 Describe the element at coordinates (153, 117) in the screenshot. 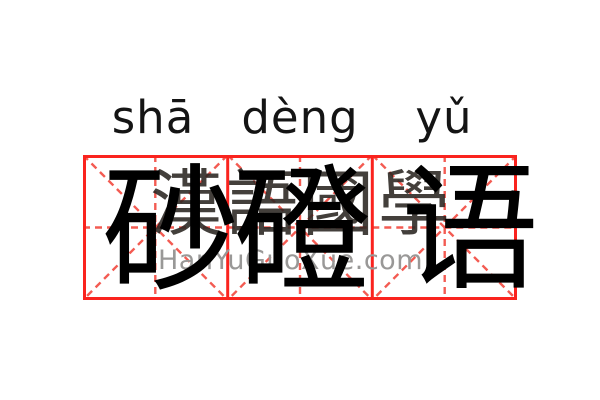

I see `pinyin-syllable-1: shā` at that location.